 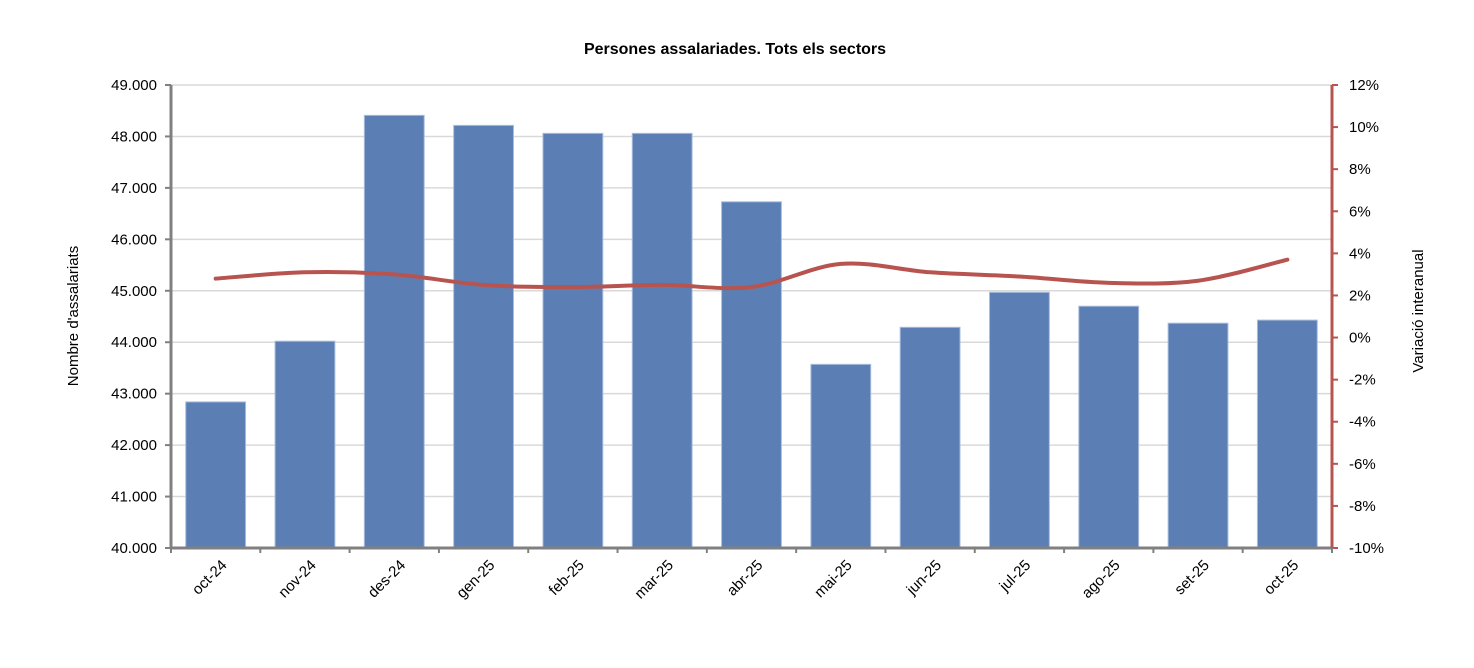 I want to click on left-tick-label: 47.000, so click(x=134, y=188).